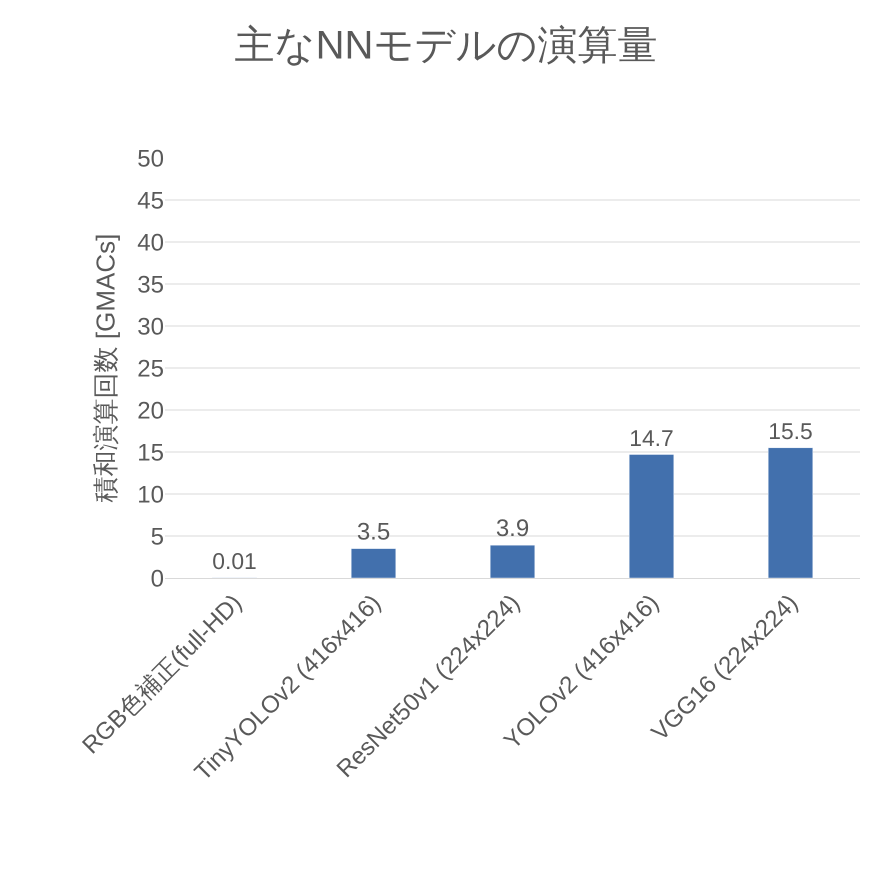  Describe the element at coordinates (513, 528) in the screenshot. I see `data-label: 3.9` at that location.